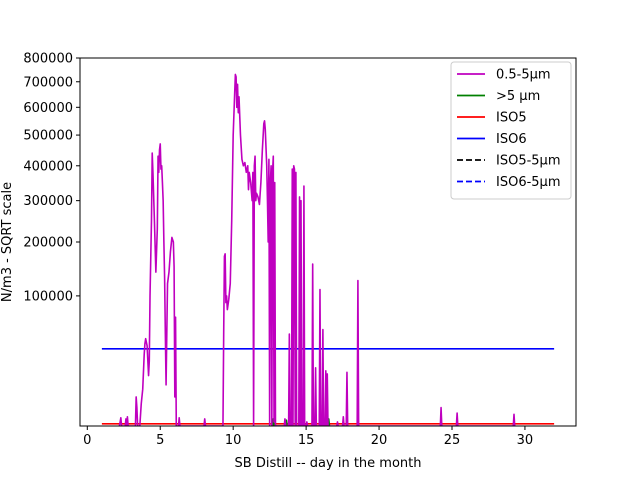  What do you see at coordinates (48, 166) in the screenshot?
I see `y-tick-label: 400000` at bounding box center [48, 166].